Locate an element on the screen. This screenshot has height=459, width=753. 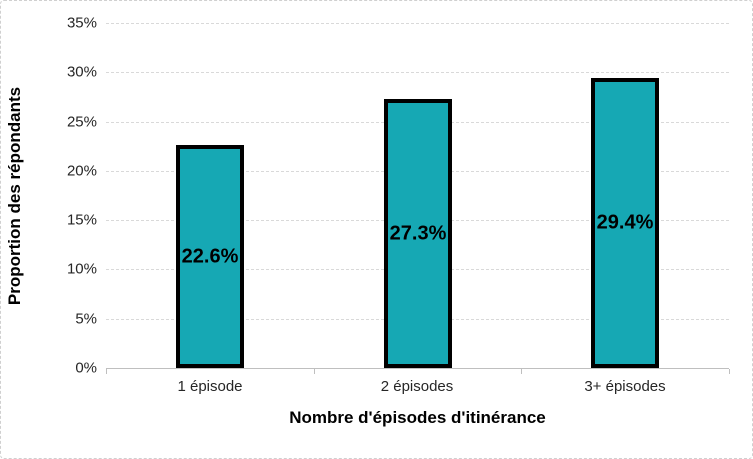
bar-value-label: 22.6% is located at coordinates (210, 256).